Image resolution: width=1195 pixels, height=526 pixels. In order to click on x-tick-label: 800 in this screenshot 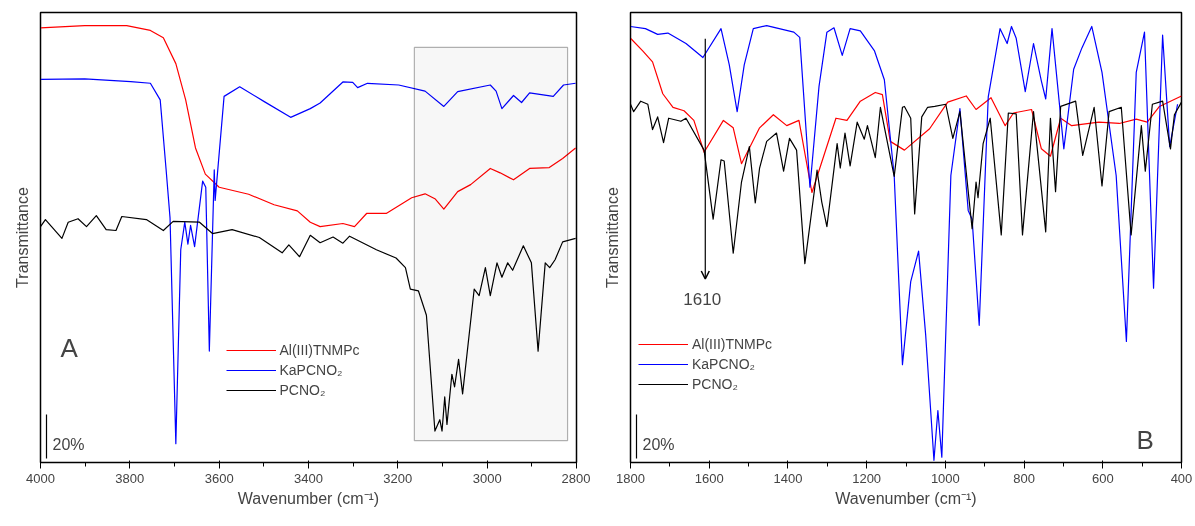, I will do `click(1024, 478)`.